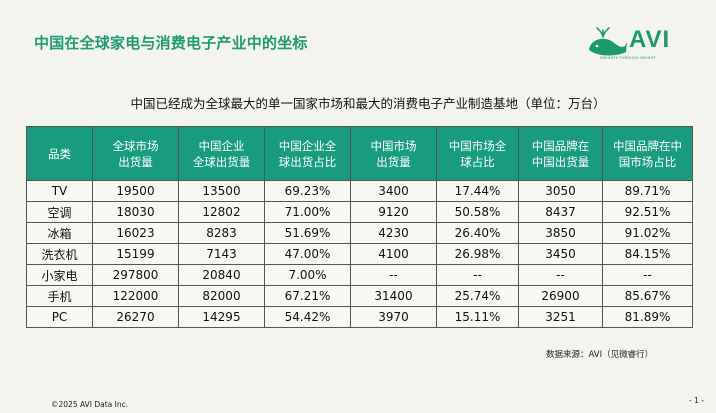  Describe the element at coordinates (393, 254) in the screenshot. I see `value-cell: 4100` at that location.